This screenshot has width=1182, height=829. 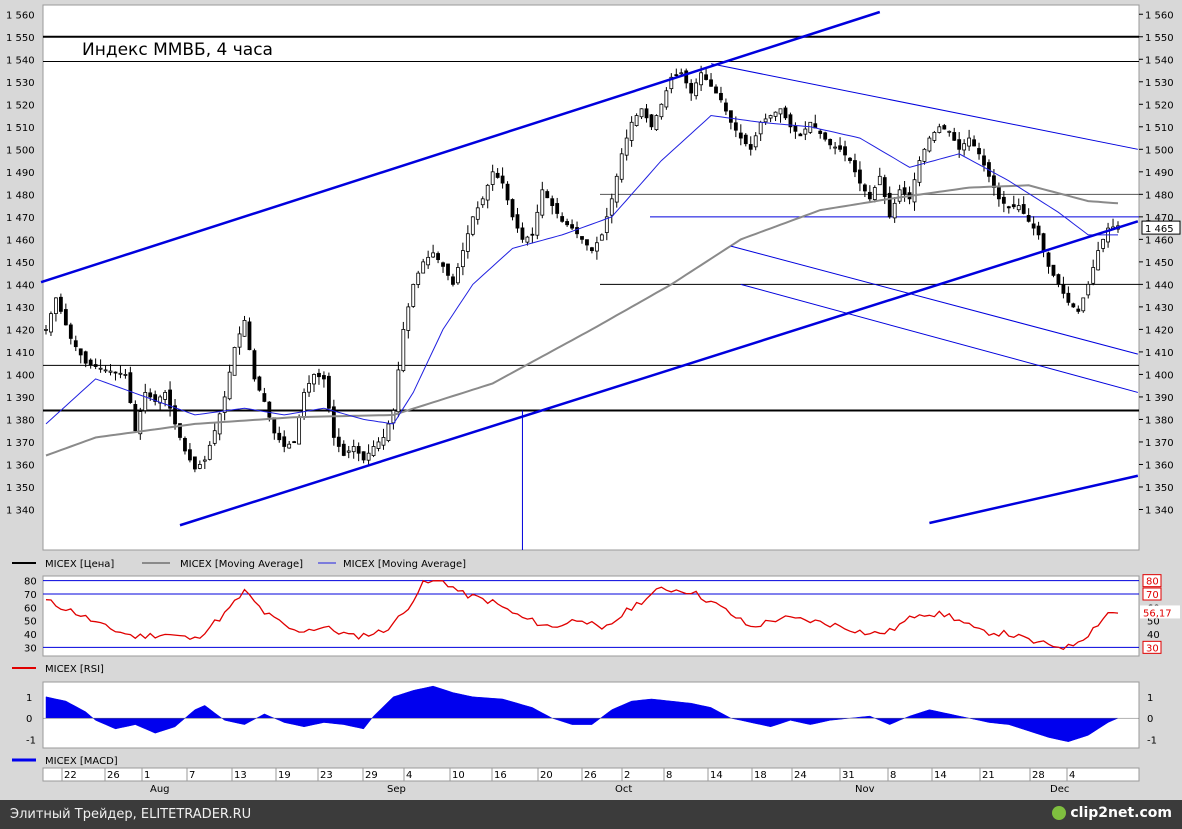 I want to click on day-label: 28, so click(x=1038, y=775).